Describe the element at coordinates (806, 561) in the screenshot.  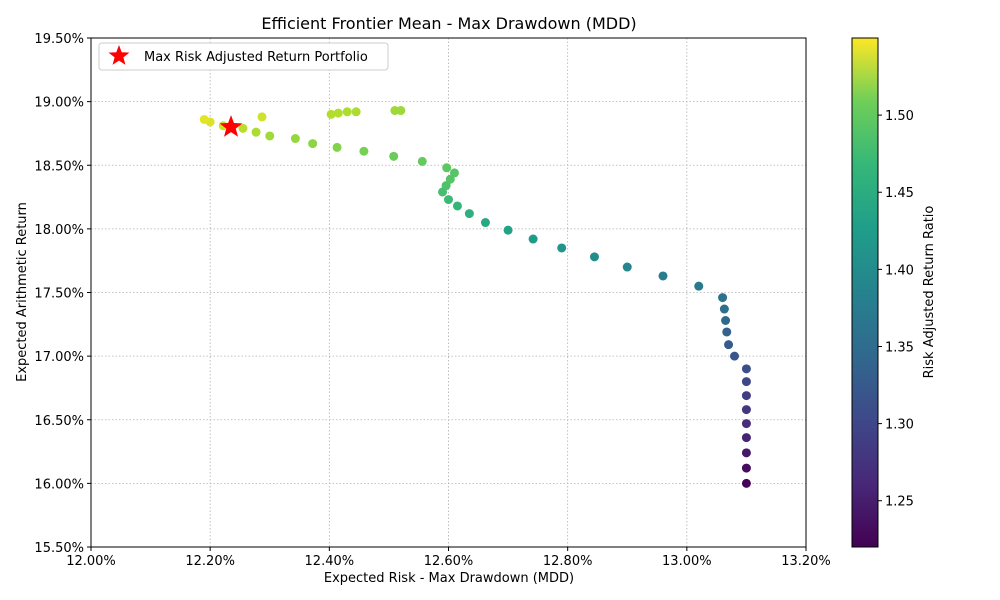
I see `x-tick-label: 13.20%` at that location.